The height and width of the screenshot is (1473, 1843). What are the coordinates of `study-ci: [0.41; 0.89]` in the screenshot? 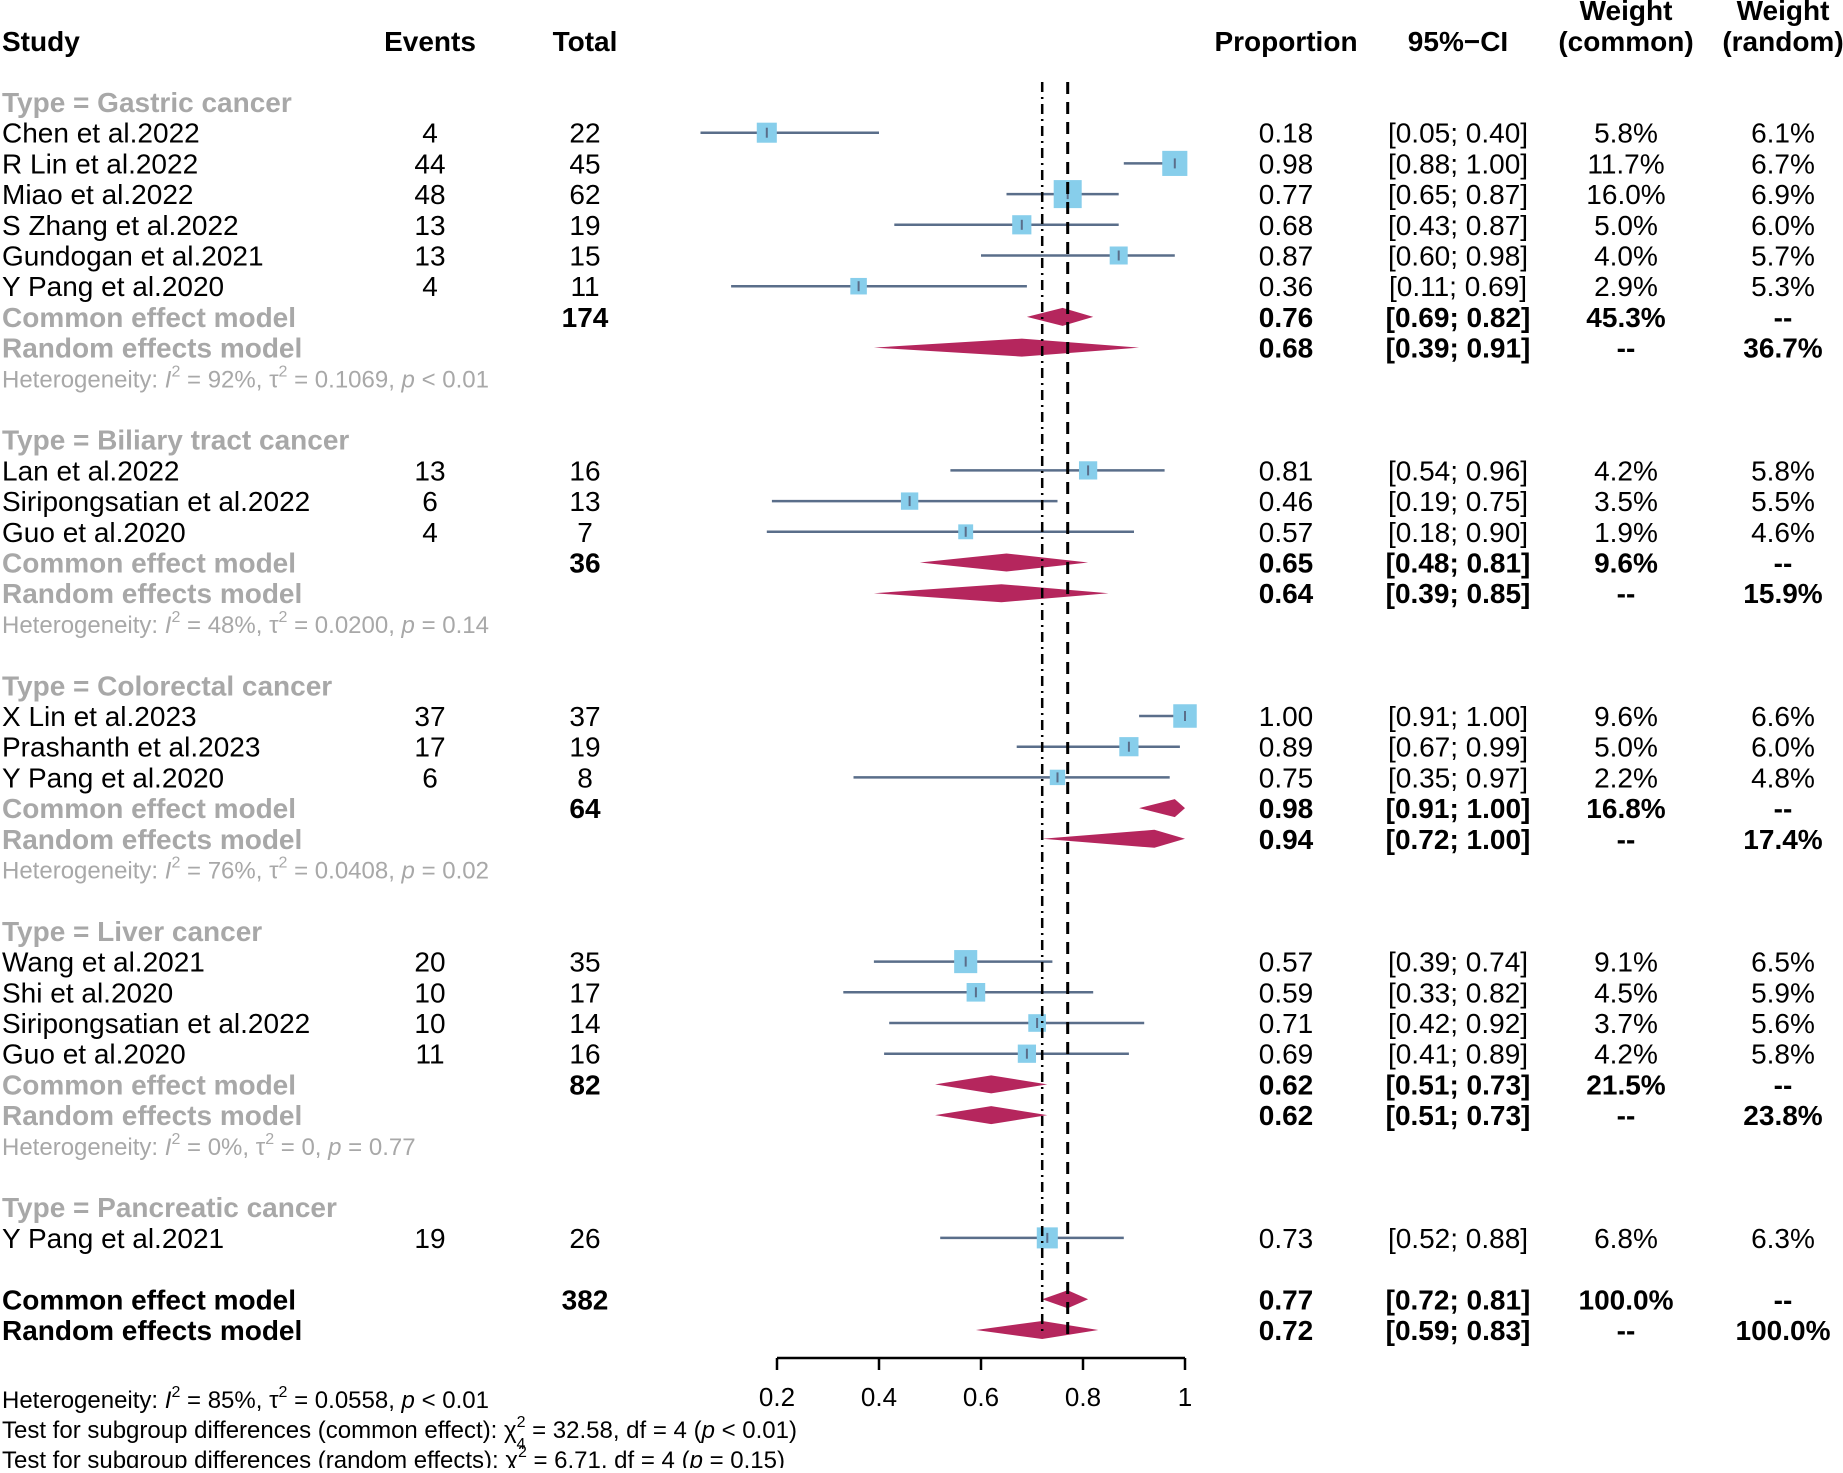 It's located at (1458, 1054).